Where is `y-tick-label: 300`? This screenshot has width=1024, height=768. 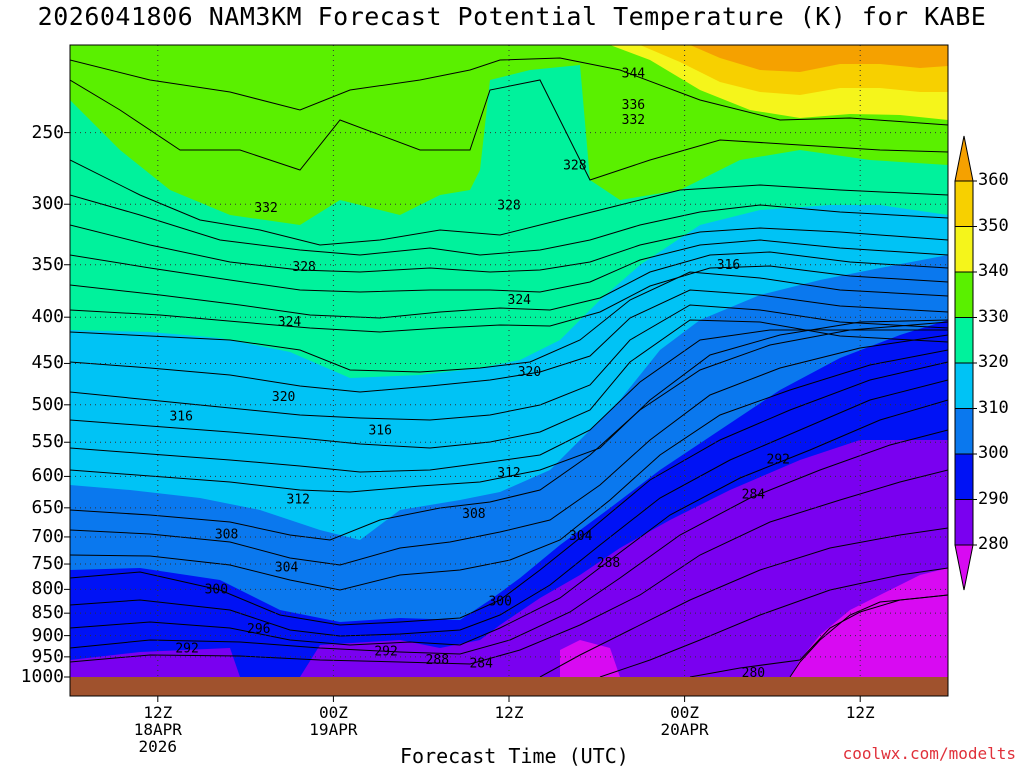
y-tick-label: 300 is located at coordinates (47, 204).